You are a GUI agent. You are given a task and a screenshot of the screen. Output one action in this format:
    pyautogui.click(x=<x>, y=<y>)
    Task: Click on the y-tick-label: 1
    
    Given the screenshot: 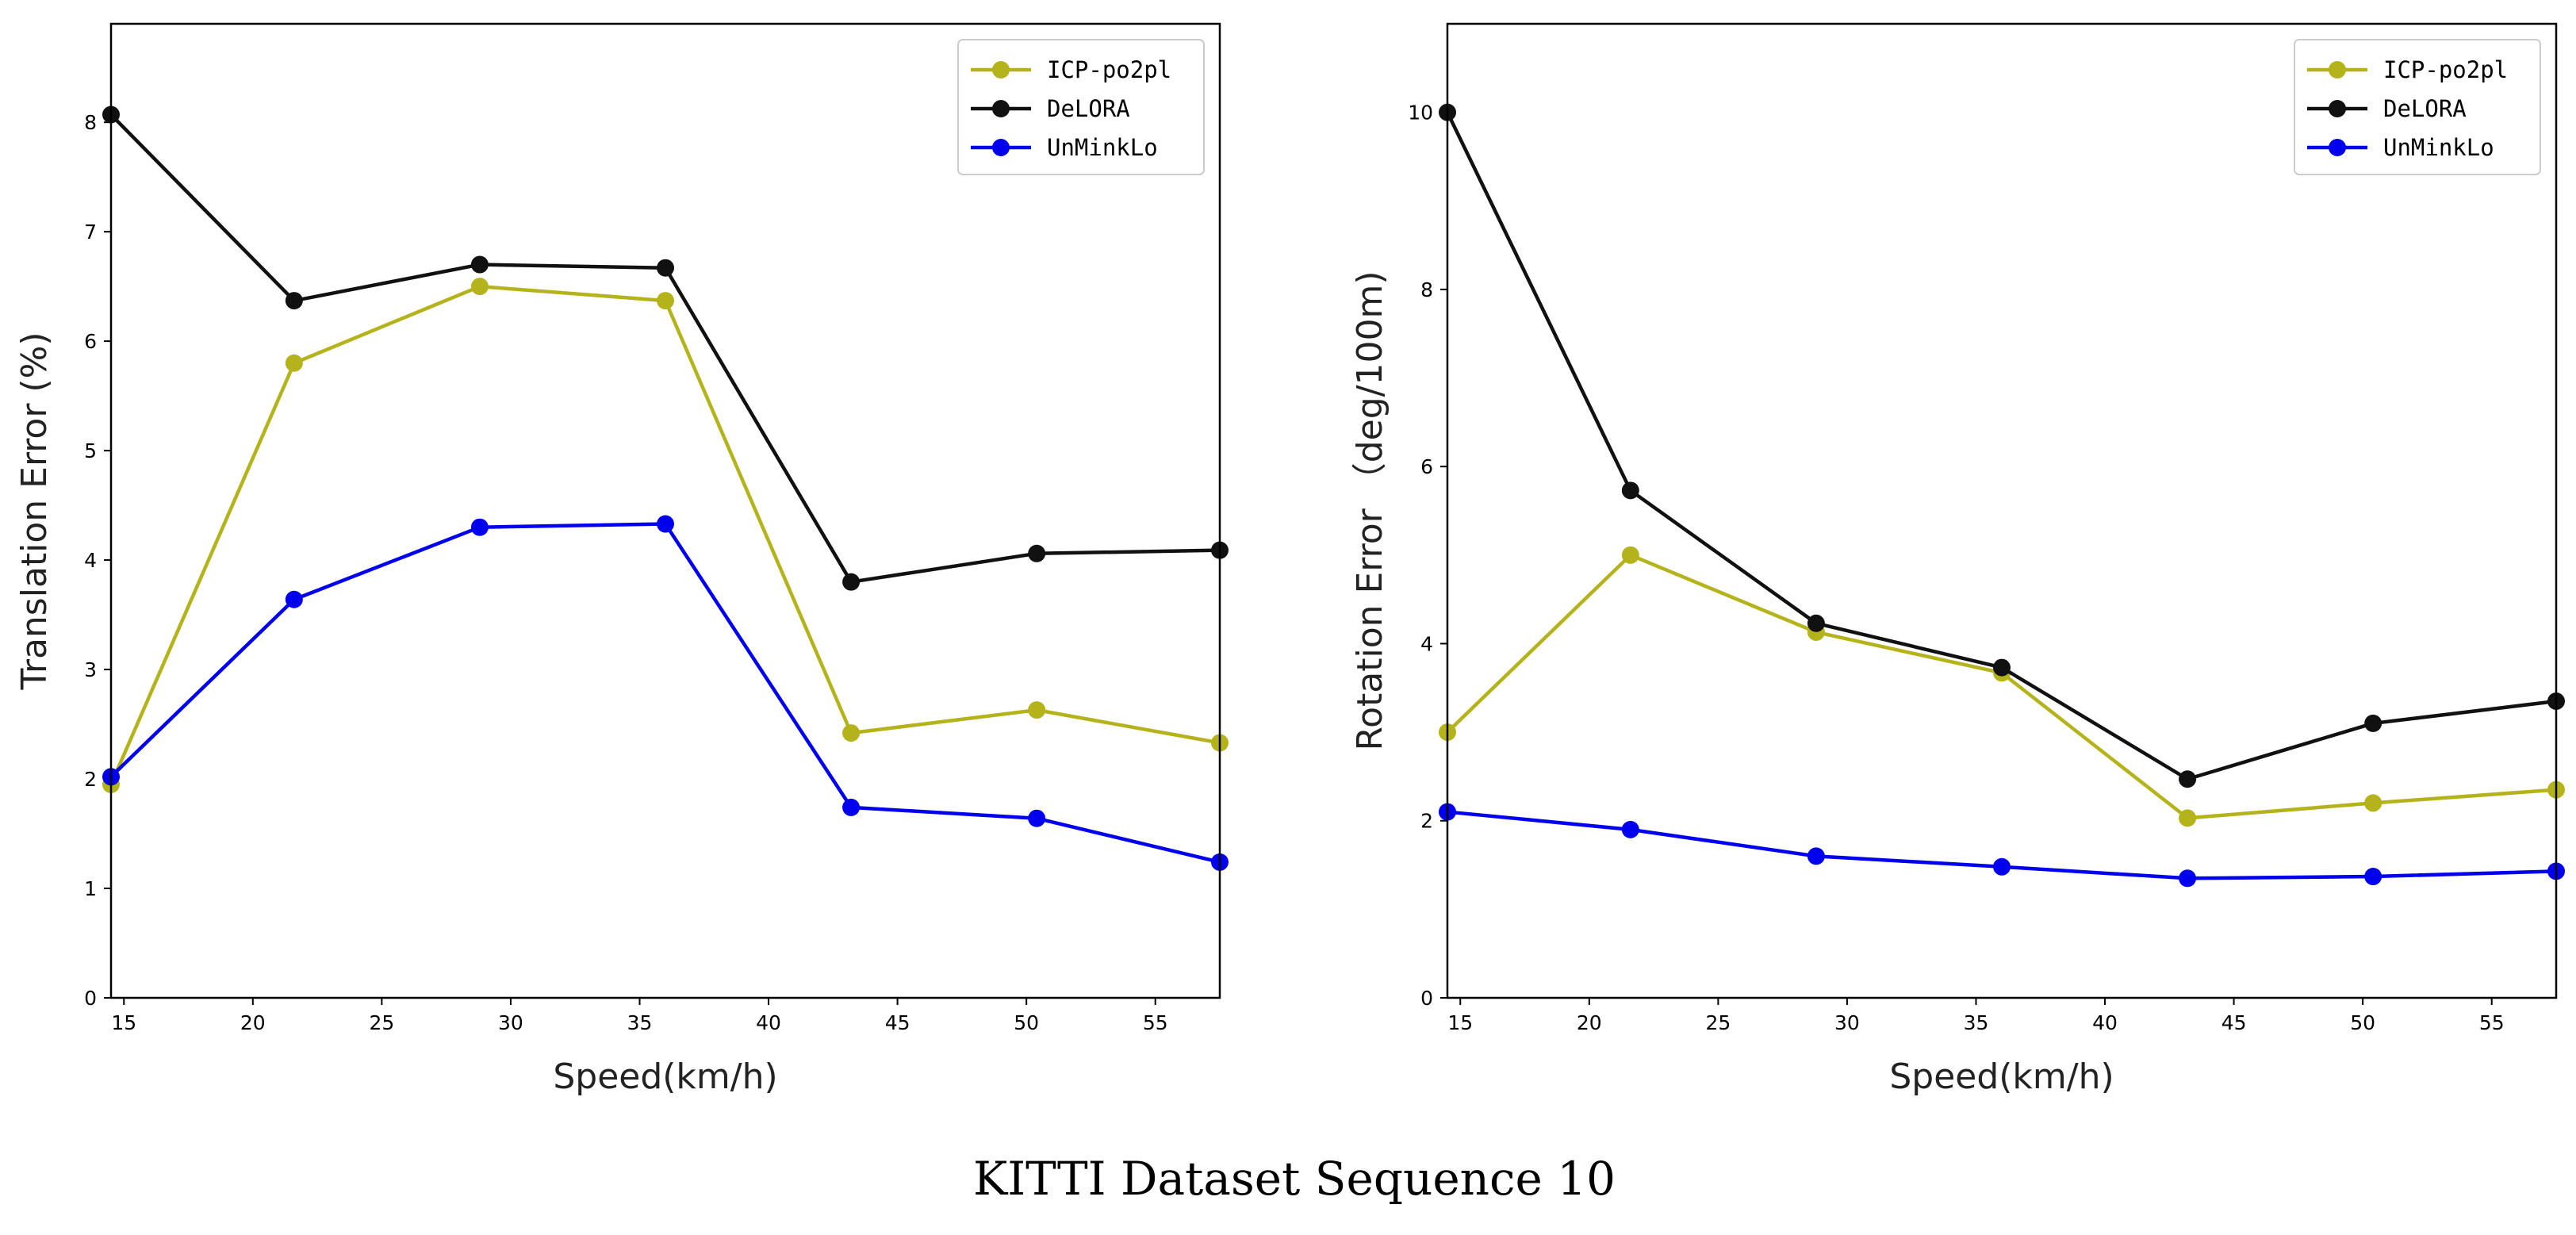 What is the action you would take?
    pyautogui.click(x=91, y=888)
    